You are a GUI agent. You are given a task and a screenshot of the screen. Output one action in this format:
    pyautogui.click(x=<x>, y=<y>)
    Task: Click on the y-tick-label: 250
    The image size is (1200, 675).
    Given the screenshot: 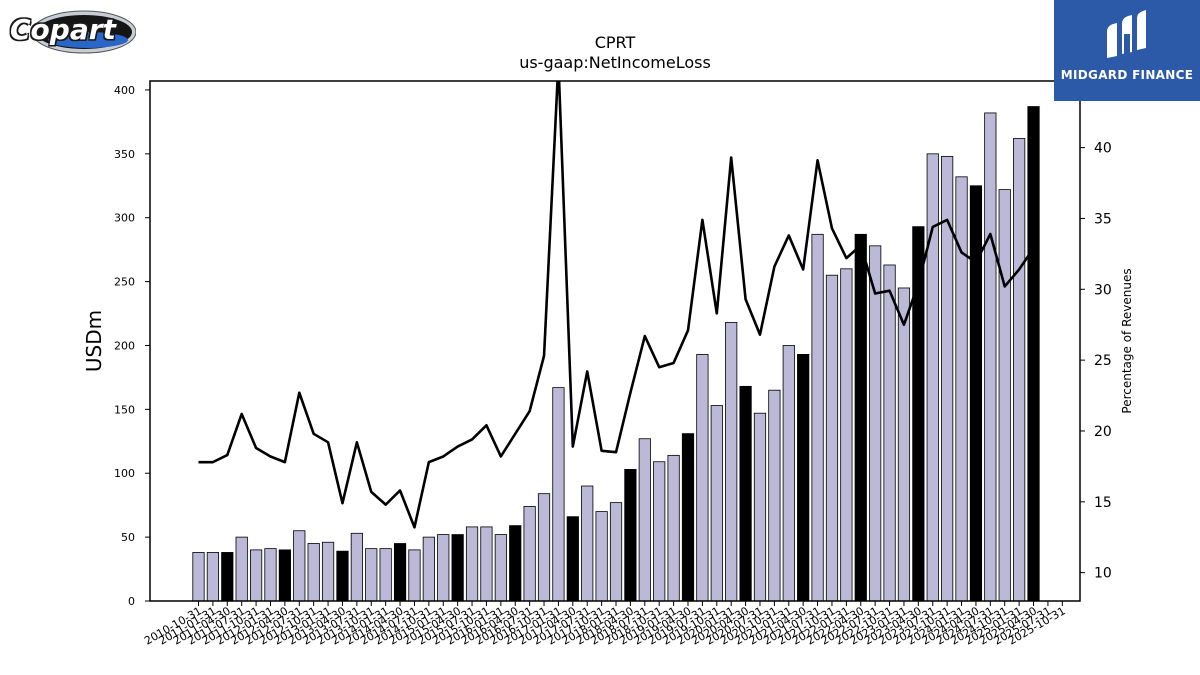 What is the action you would take?
    pyautogui.click(x=124, y=282)
    